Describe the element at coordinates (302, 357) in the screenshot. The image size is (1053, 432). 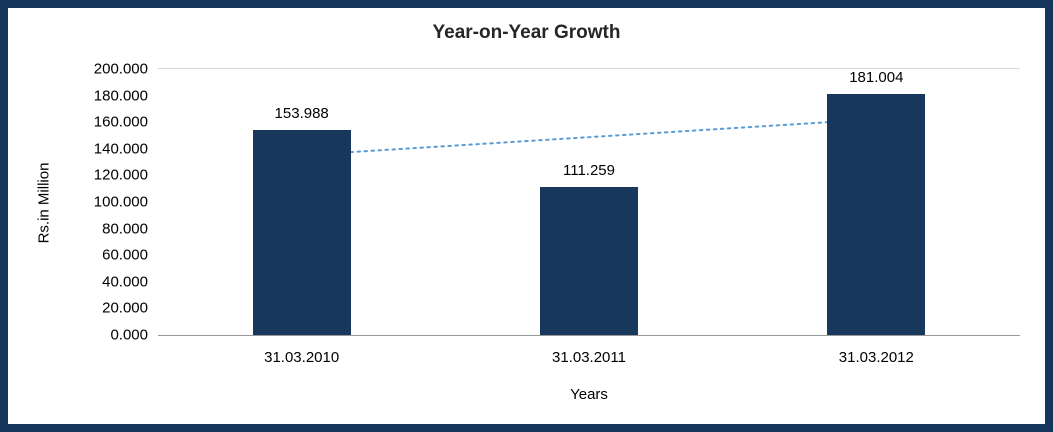
I see `x-category-label: 31.03.2010` at that location.